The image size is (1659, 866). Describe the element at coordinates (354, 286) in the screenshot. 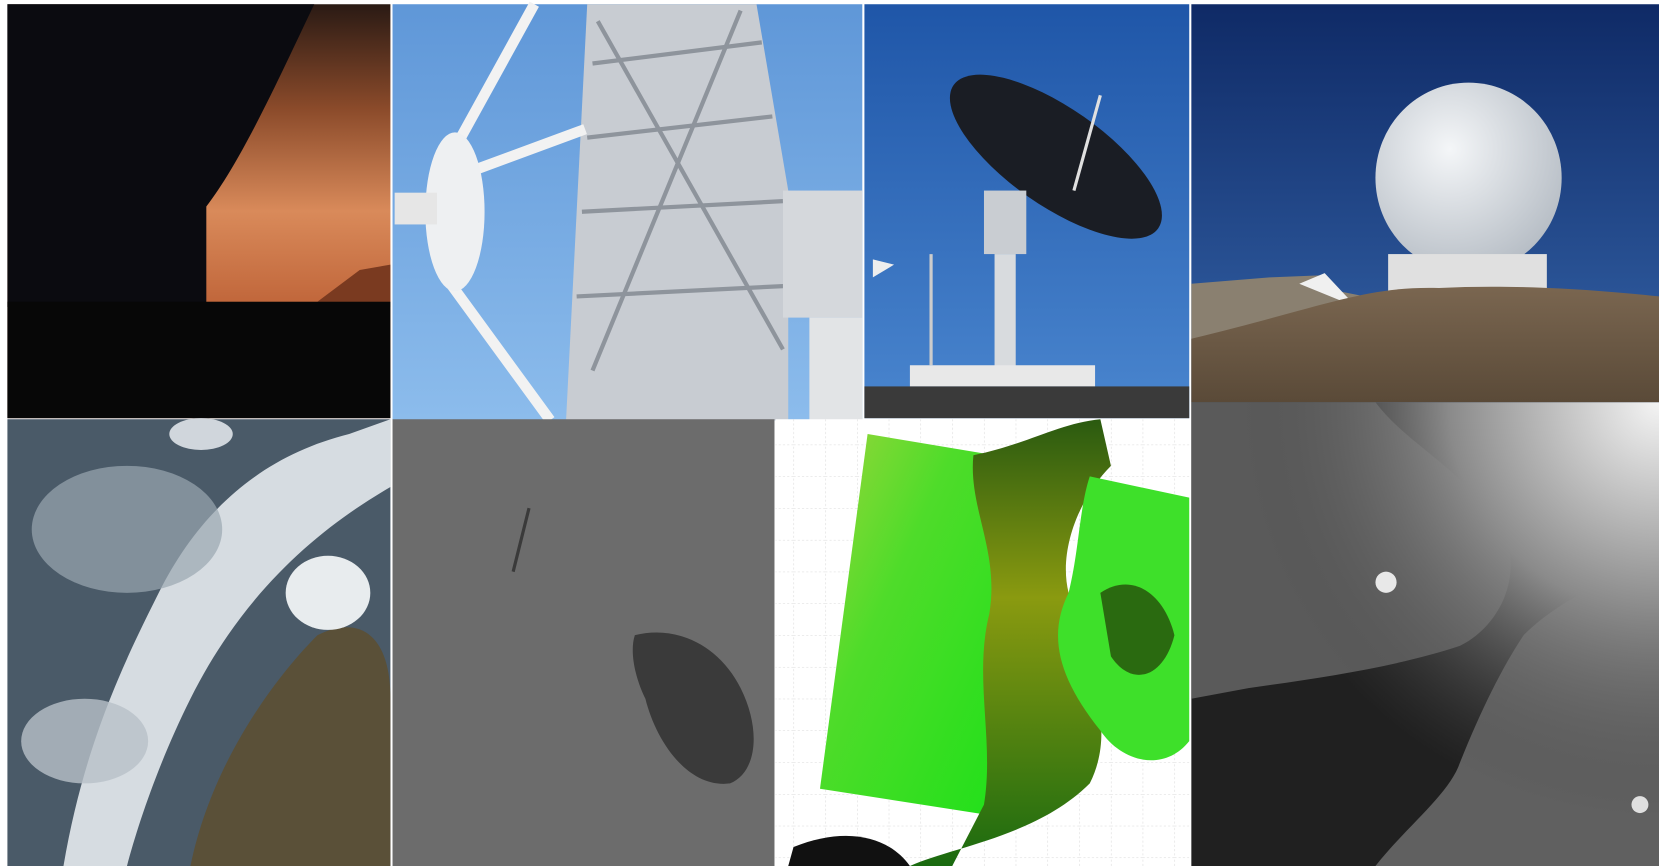

I see `hill` at that location.